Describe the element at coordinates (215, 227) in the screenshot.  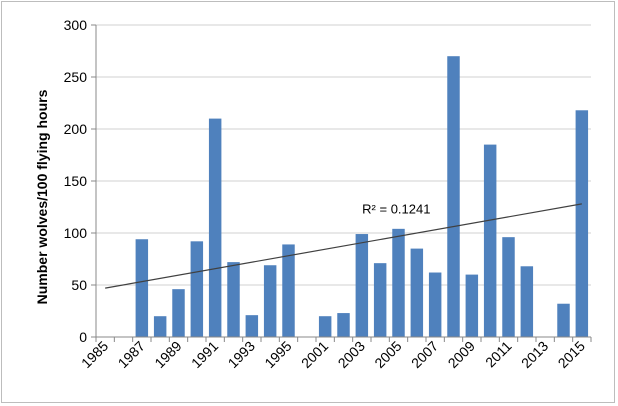
I see `bar-1991` at that location.